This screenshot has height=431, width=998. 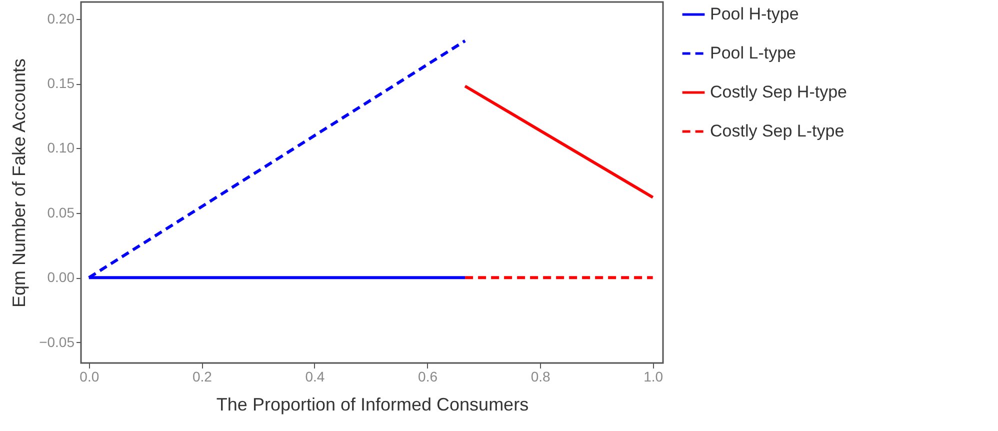 What do you see at coordinates (19, 183) in the screenshot?
I see `y-axis-title: Eqm Number of Fake Accounts` at bounding box center [19, 183].